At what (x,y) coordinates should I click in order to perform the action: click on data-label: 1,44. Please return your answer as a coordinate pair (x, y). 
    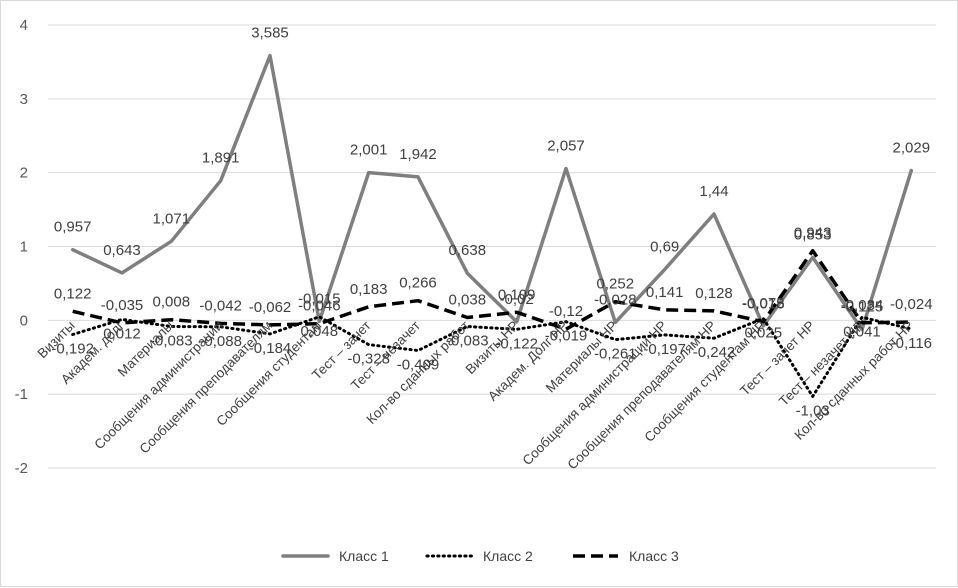
    Looking at the image, I should click on (713, 191).